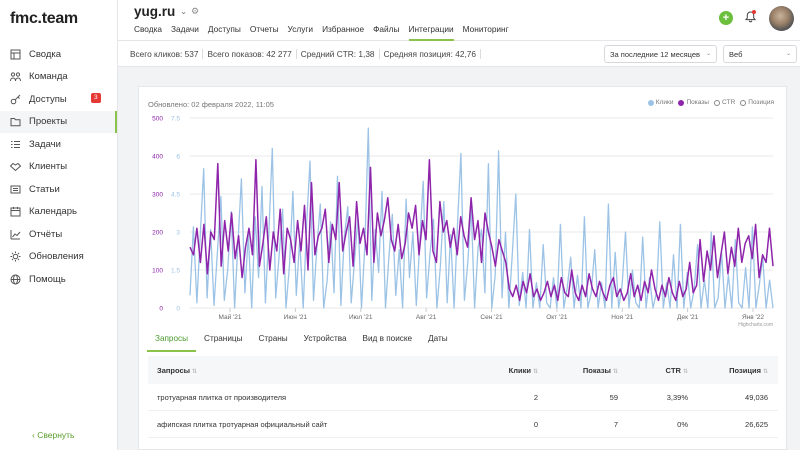  I want to click on nav-tab: Файлы, so click(386, 29).